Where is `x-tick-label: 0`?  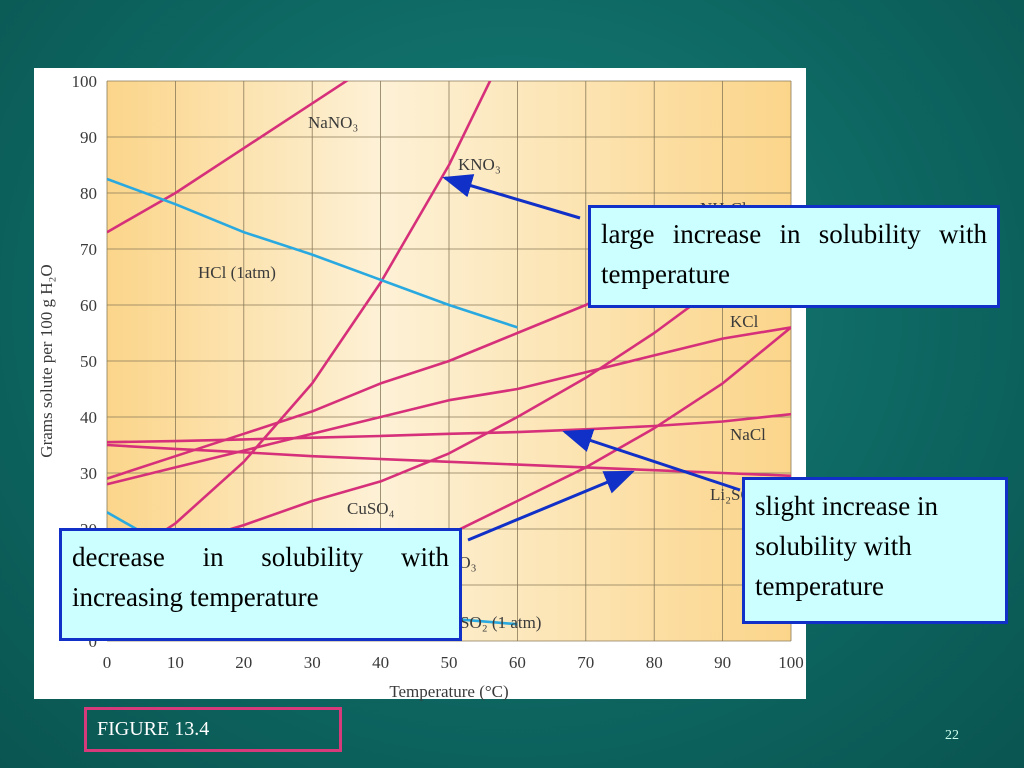
x-tick-label: 0 is located at coordinates (107, 662).